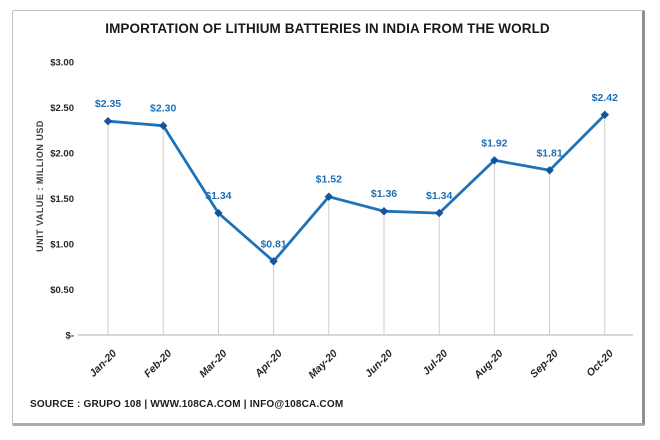 Image resolution: width=660 pixels, height=440 pixels. What do you see at coordinates (158, 364) in the screenshot?
I see `x-tick-label: Feb-20` at bounding box center [158, 364].